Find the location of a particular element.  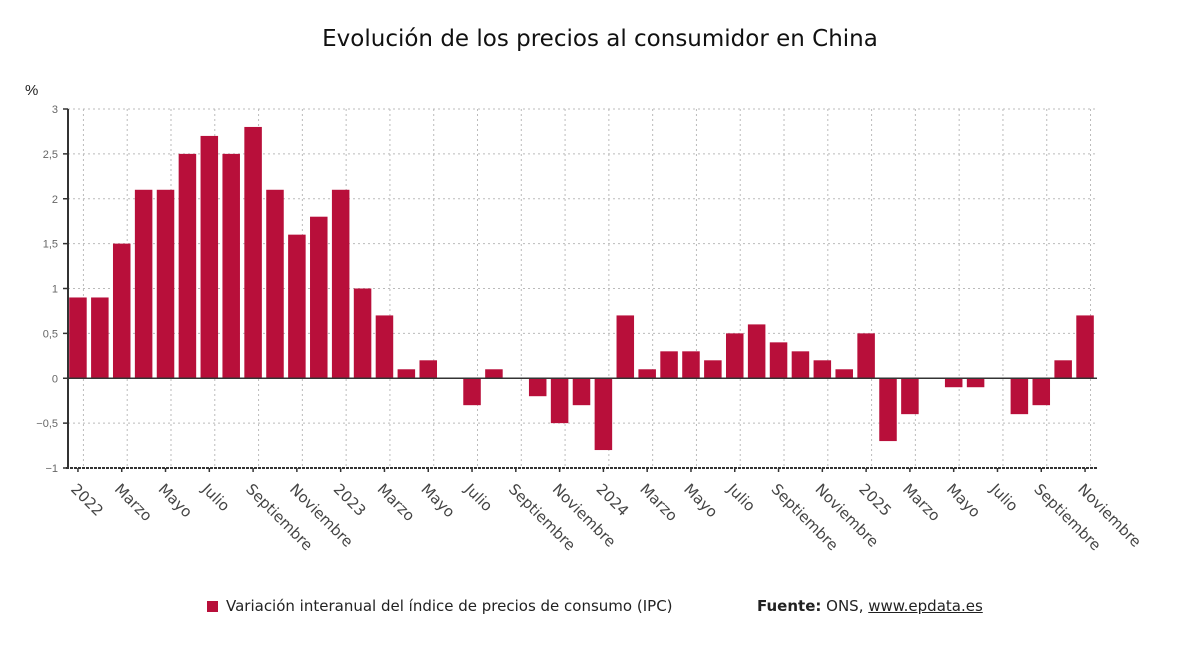

y-tick-label: 2 is located at coordinates (55, 200).